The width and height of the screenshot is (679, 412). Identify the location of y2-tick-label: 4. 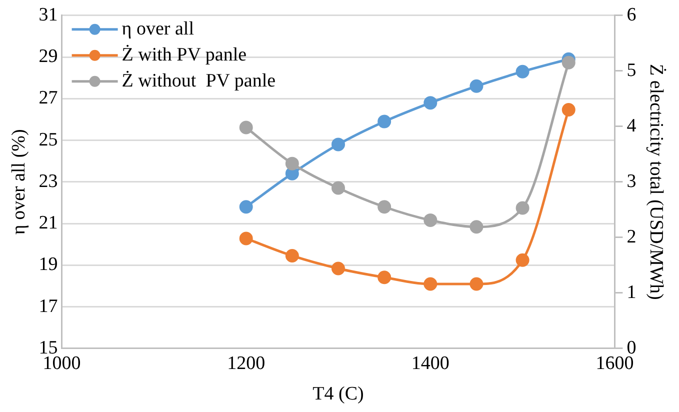
(631, 125).